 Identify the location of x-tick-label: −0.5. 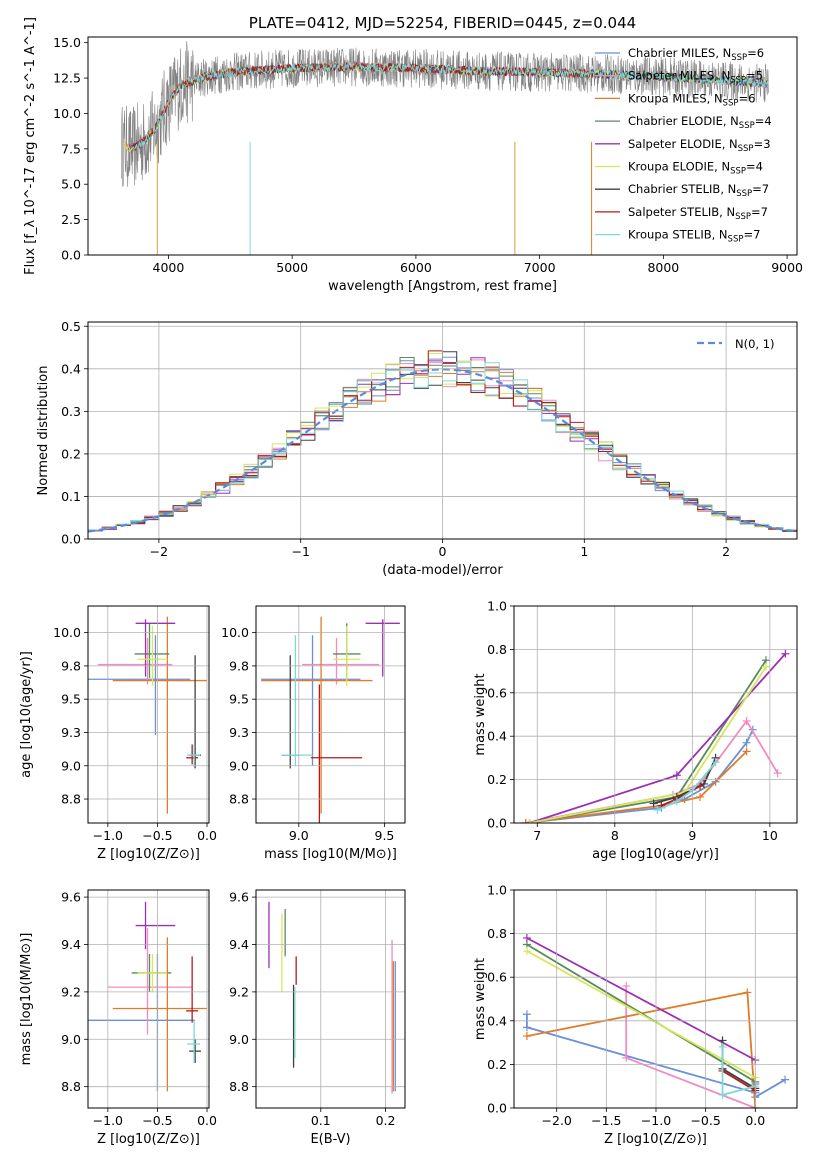
(157, 1120).